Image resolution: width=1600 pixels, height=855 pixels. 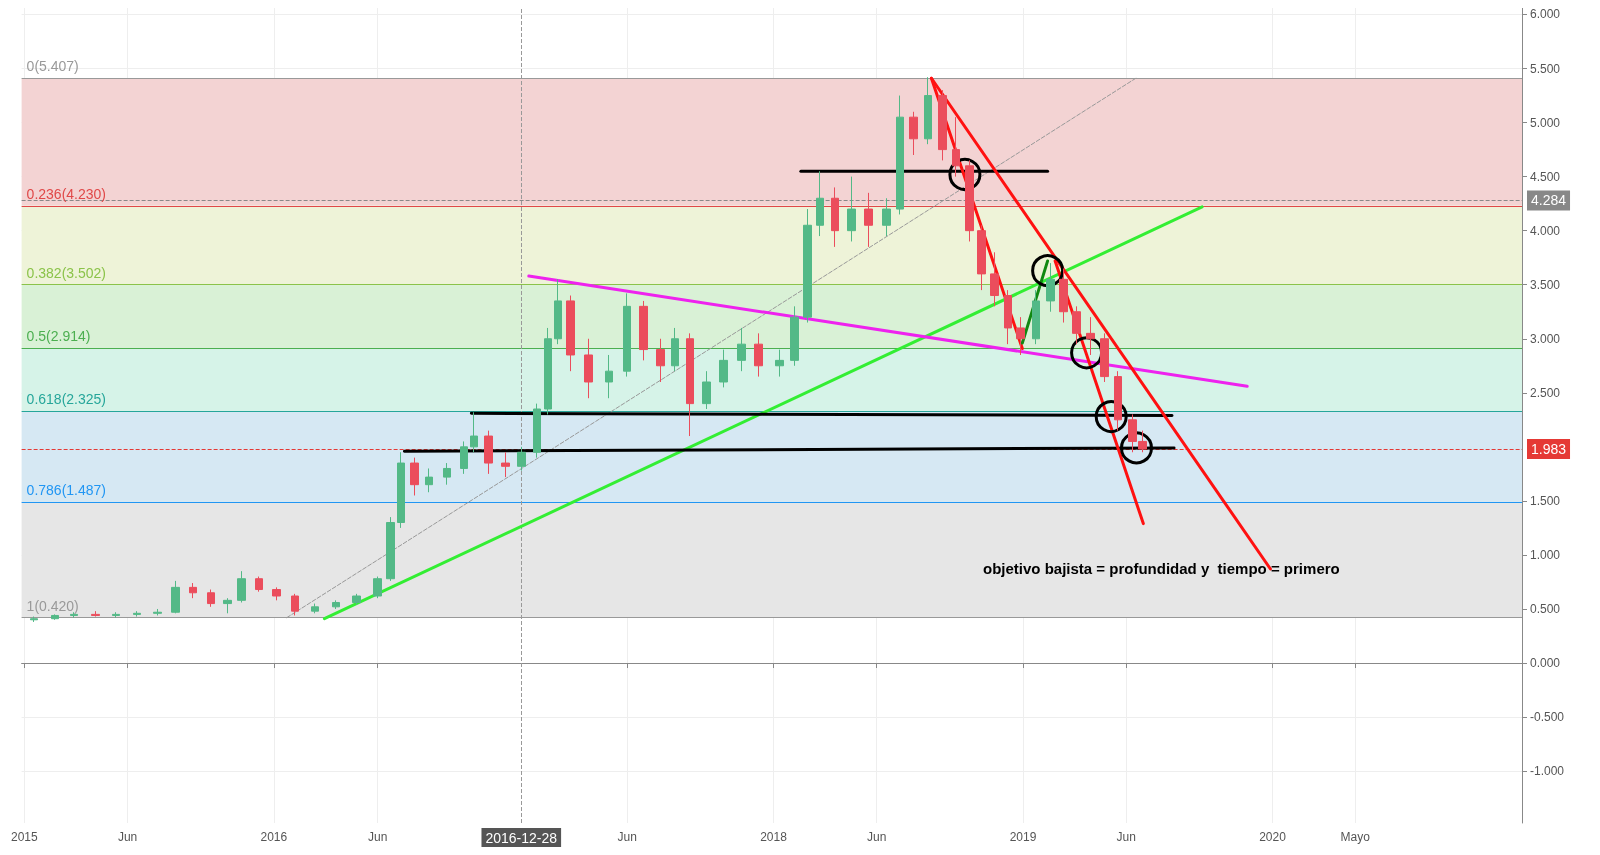 I want to click on x-tick-label: 2020, so click(x=1273, y=837).